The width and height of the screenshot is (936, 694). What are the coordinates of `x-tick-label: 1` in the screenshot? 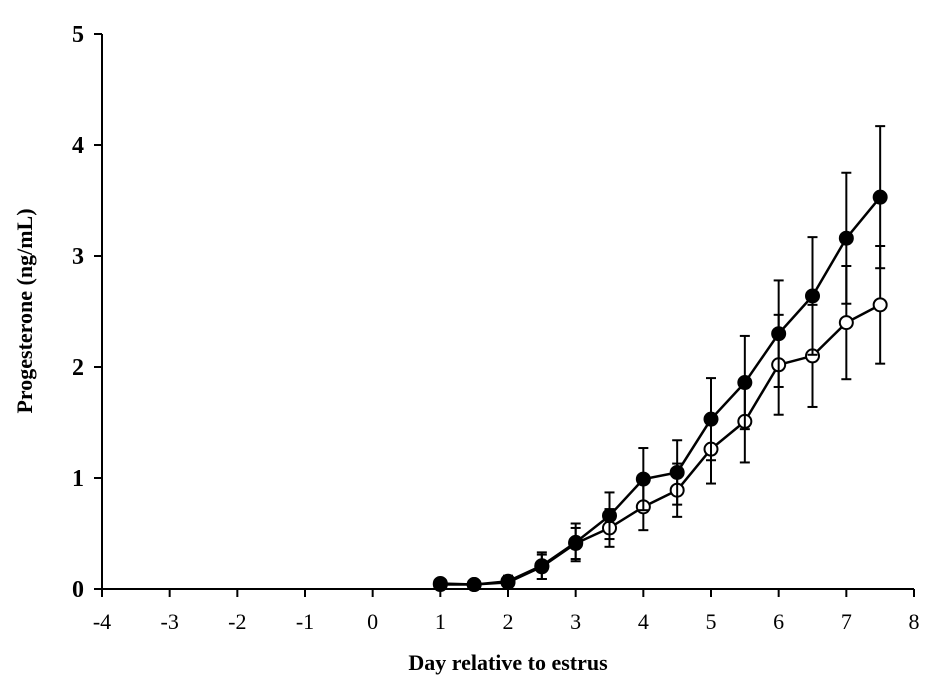 It's located at (440, 621).